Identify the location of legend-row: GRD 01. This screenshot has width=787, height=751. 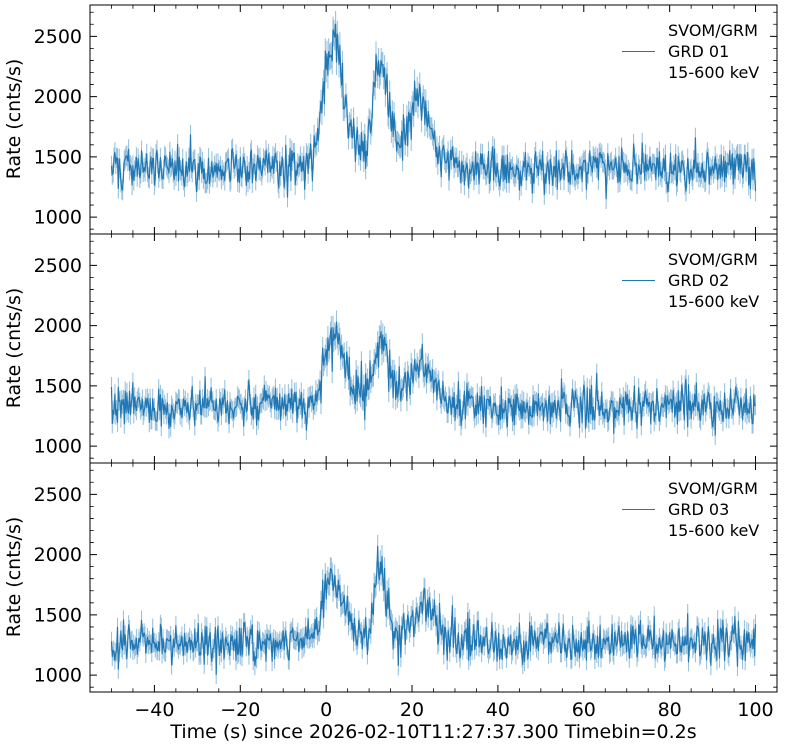
(697, 51).